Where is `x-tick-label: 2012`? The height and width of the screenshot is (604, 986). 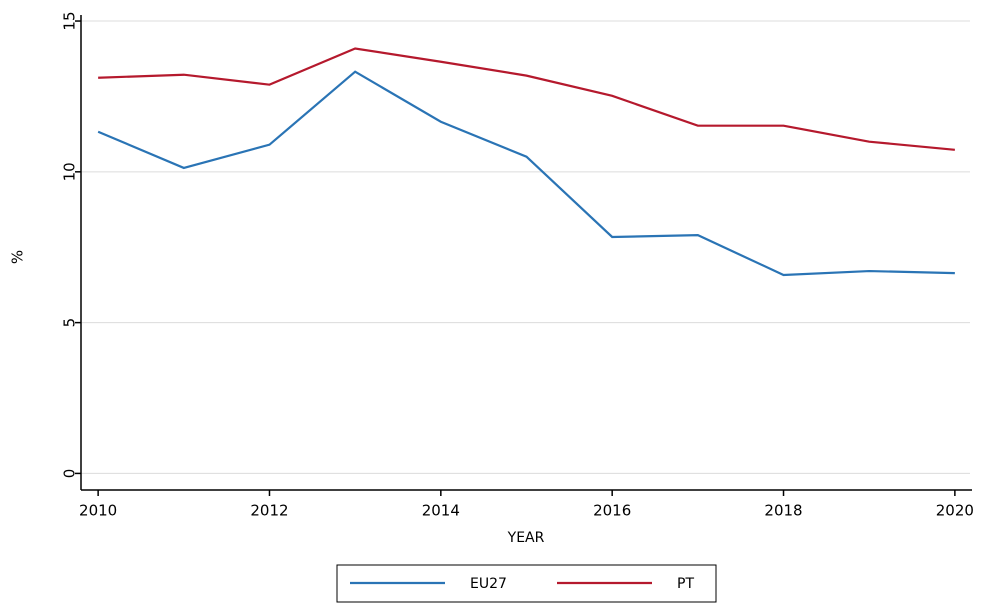 x-tick-label: 2012 is located at coordinates (269, 511).